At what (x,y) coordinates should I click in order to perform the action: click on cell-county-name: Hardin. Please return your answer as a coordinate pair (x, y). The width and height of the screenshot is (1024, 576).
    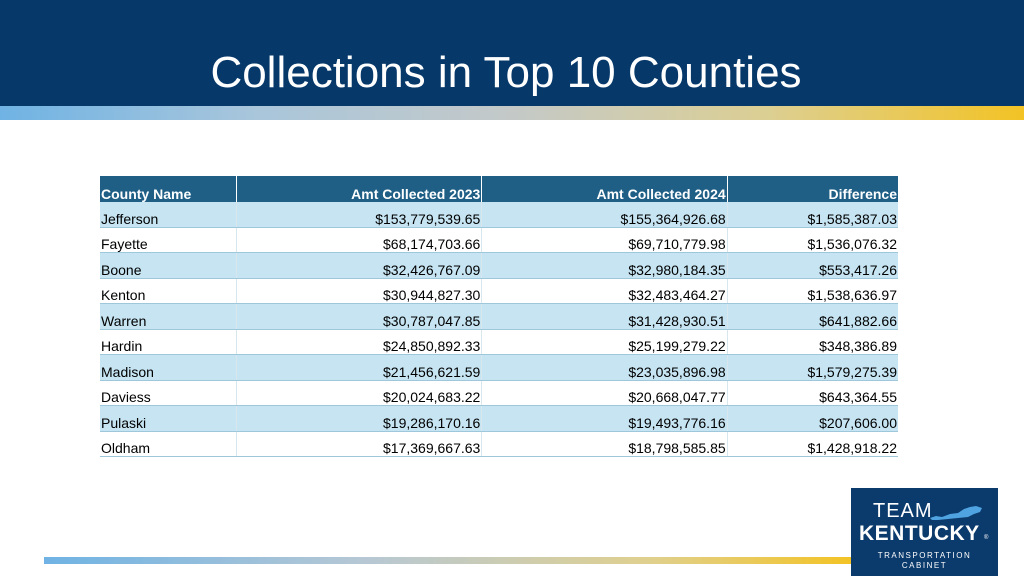
    Looking at the image, I should click on (168, 342).